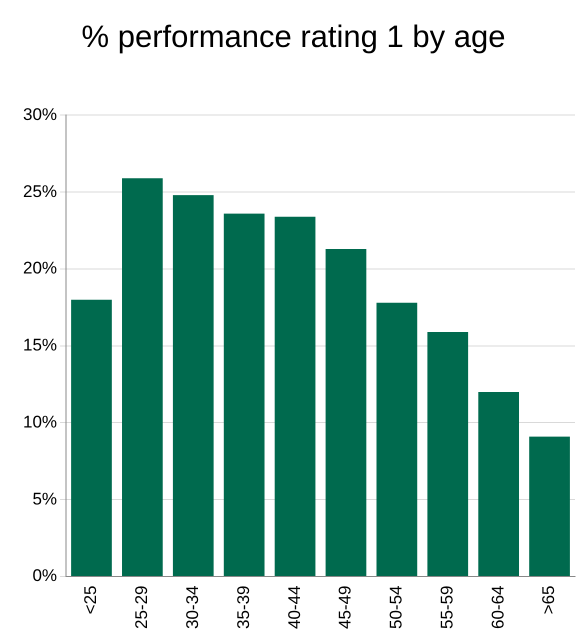 The image size is (587, 640). I want to click on y-tick-label: 30%, so click(40, 114).